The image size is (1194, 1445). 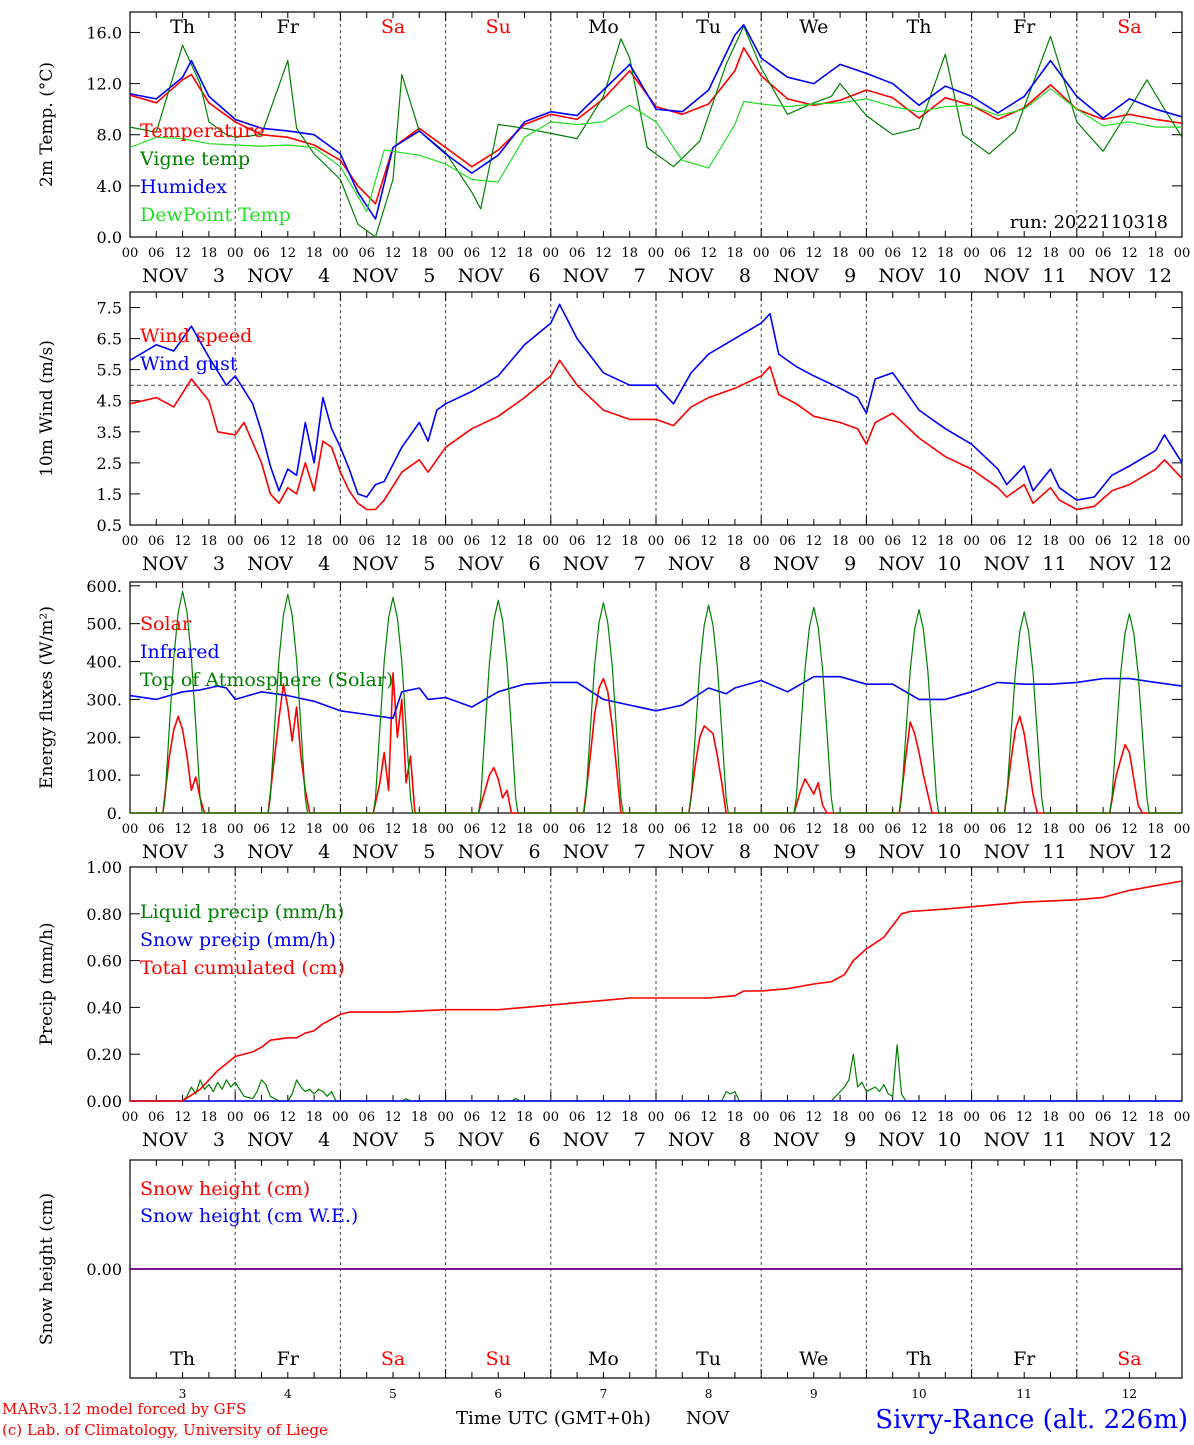 What do you see at coordinates (104, 775) in the screenshot?
I see `y-tick-label: 100.` at bounding box center [104, 775].